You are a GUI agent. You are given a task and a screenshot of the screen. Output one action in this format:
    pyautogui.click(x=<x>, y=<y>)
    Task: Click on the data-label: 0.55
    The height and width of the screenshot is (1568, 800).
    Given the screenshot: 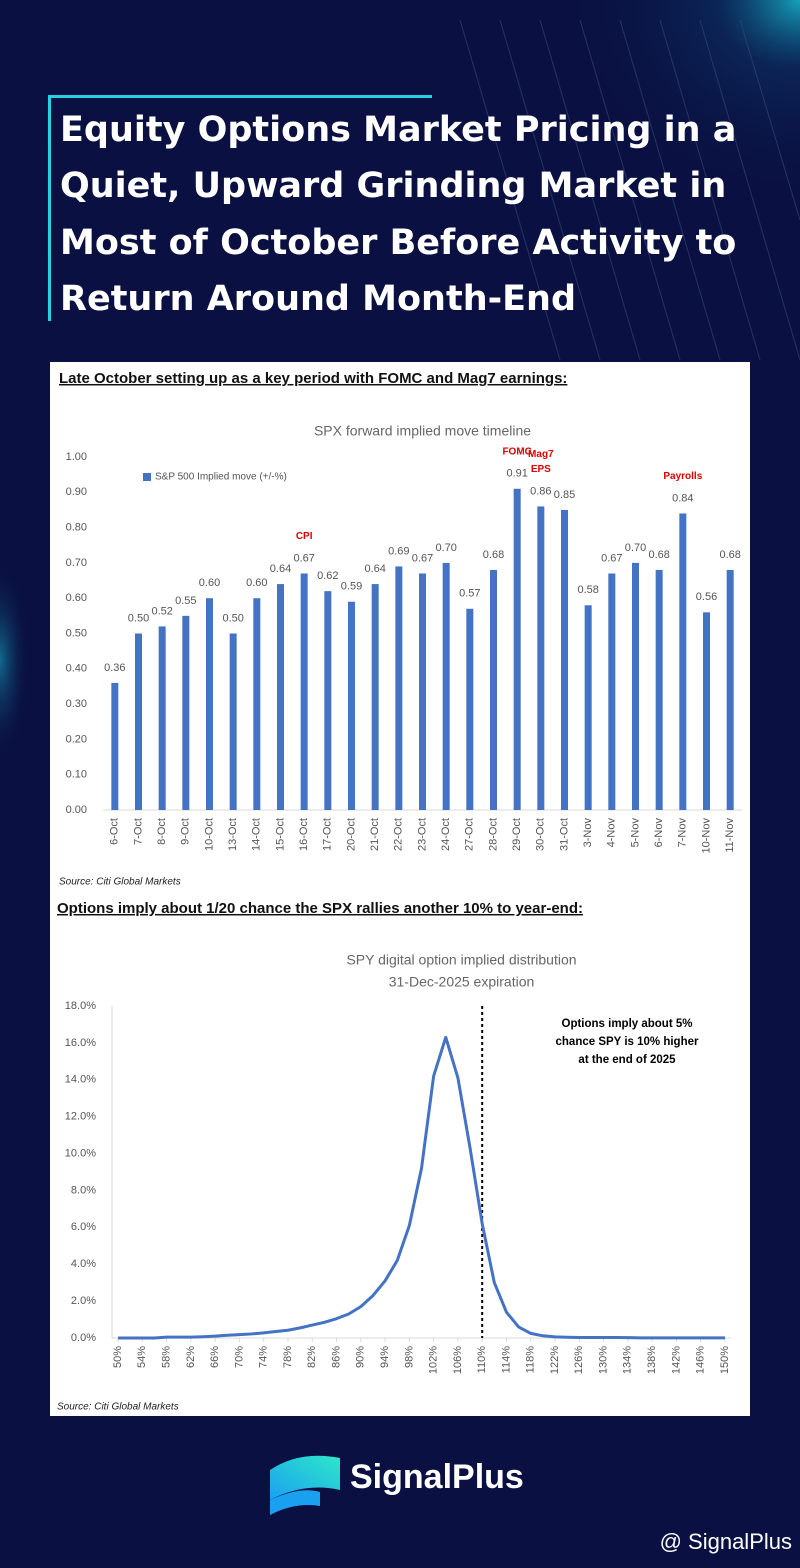 What is the action you would take?
    pyautogui.click(x=185, y=601)
    